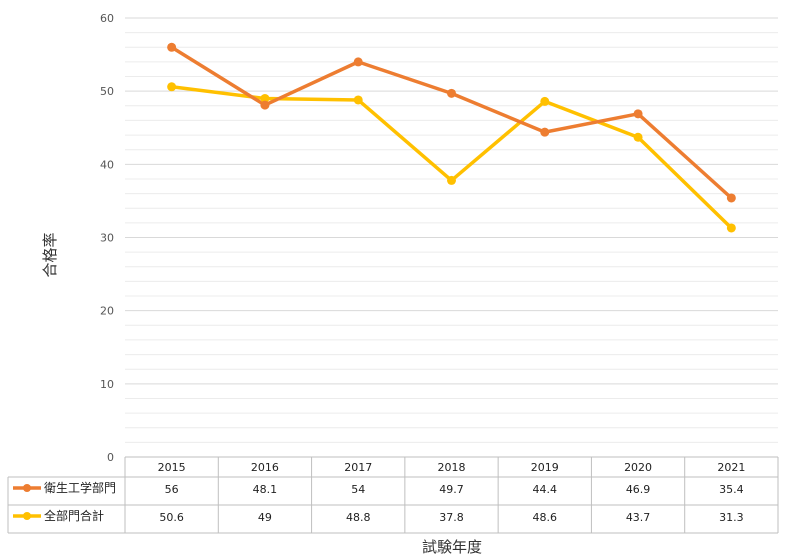 This screenshot has width=796, height=558. What do you see at coordinates (265, 489) in the screenshot?
I see `data-table-cell: 48.1` at bounding box center [265, 489].